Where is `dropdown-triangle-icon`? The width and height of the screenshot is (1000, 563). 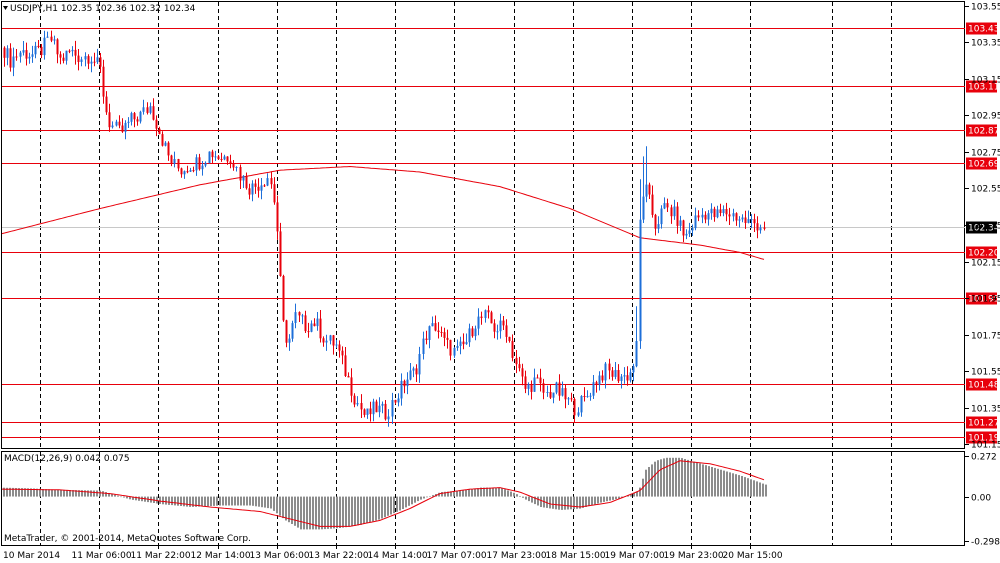 dropdown-triangle-icon is located at coordinates (5, 8).